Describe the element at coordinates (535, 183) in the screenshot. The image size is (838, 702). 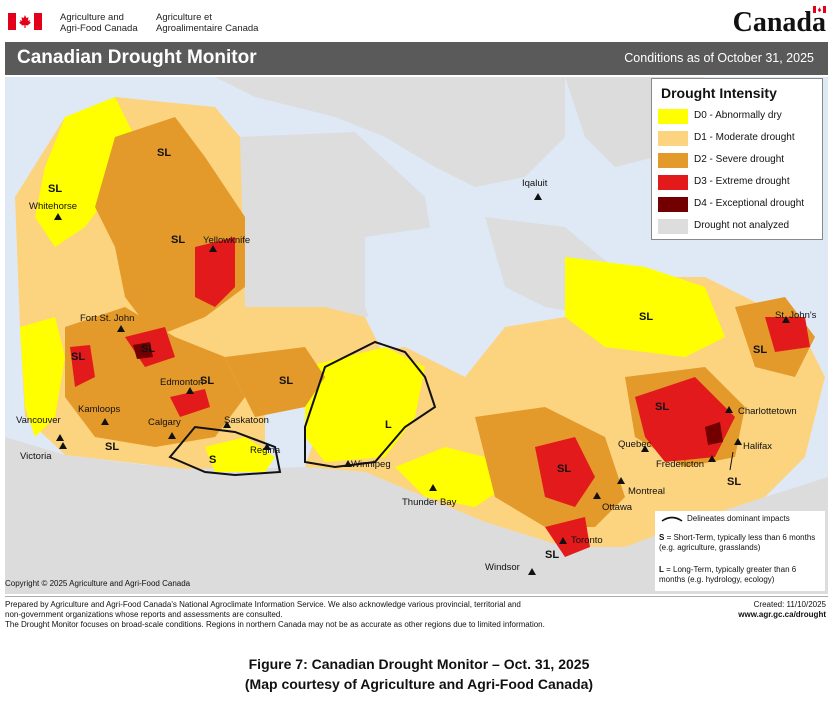
I see `city-label-iqaluit: Iqaluit` at that location.